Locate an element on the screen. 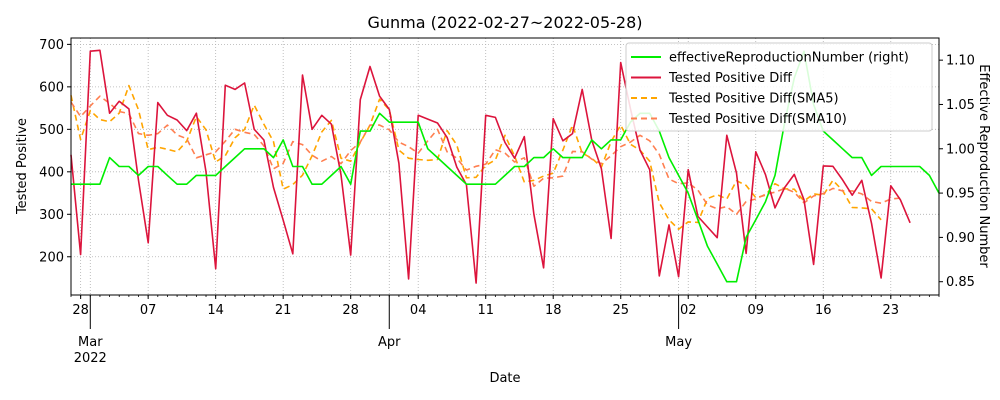 Image resolution: width=1000 pixels, height=400 pixels. y-right-tick-label: 1.10 is located at coordinates (960, 61).